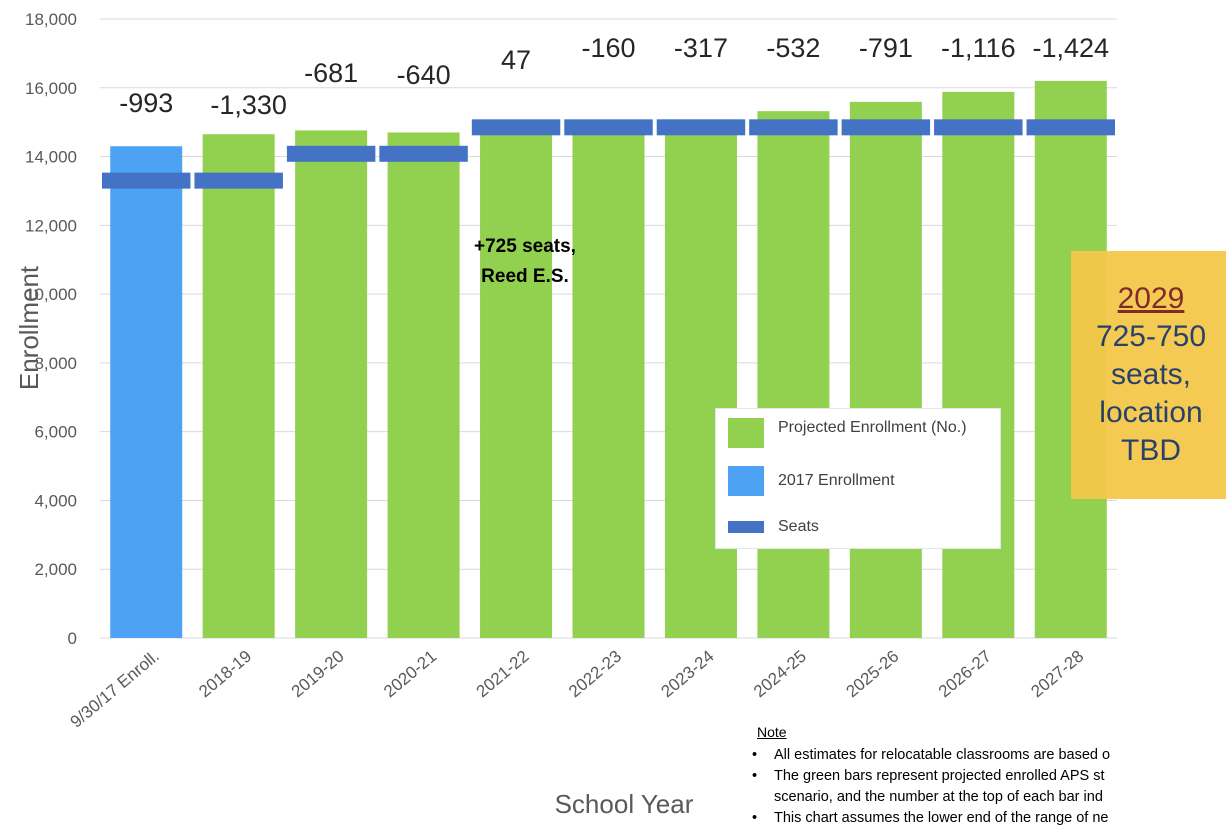  What do you see at coordinates (525, 246) in the screenshot?
I see `reed-line-1: +725 seats,` at bounding box center [525, 246].